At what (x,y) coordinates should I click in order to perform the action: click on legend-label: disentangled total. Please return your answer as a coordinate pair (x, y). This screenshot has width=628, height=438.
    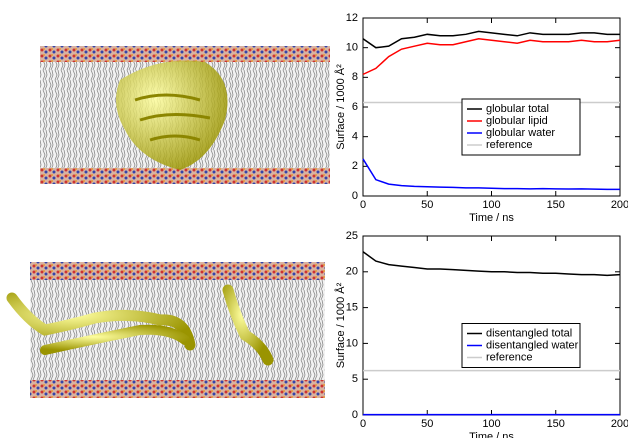
    Looking at the image, I should click on (529, 333).